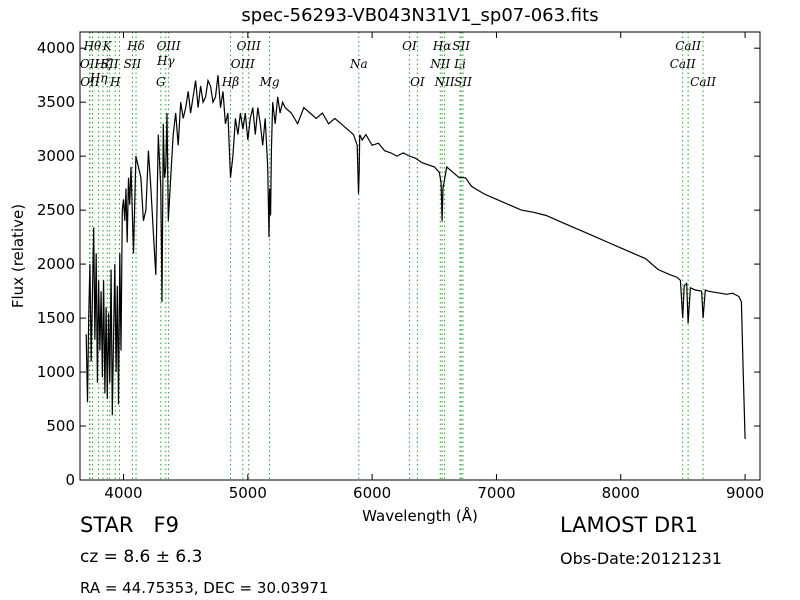 This screenshot has height=600, width=800. I want to click on y-tick-label: 2000, so click(56, 264).